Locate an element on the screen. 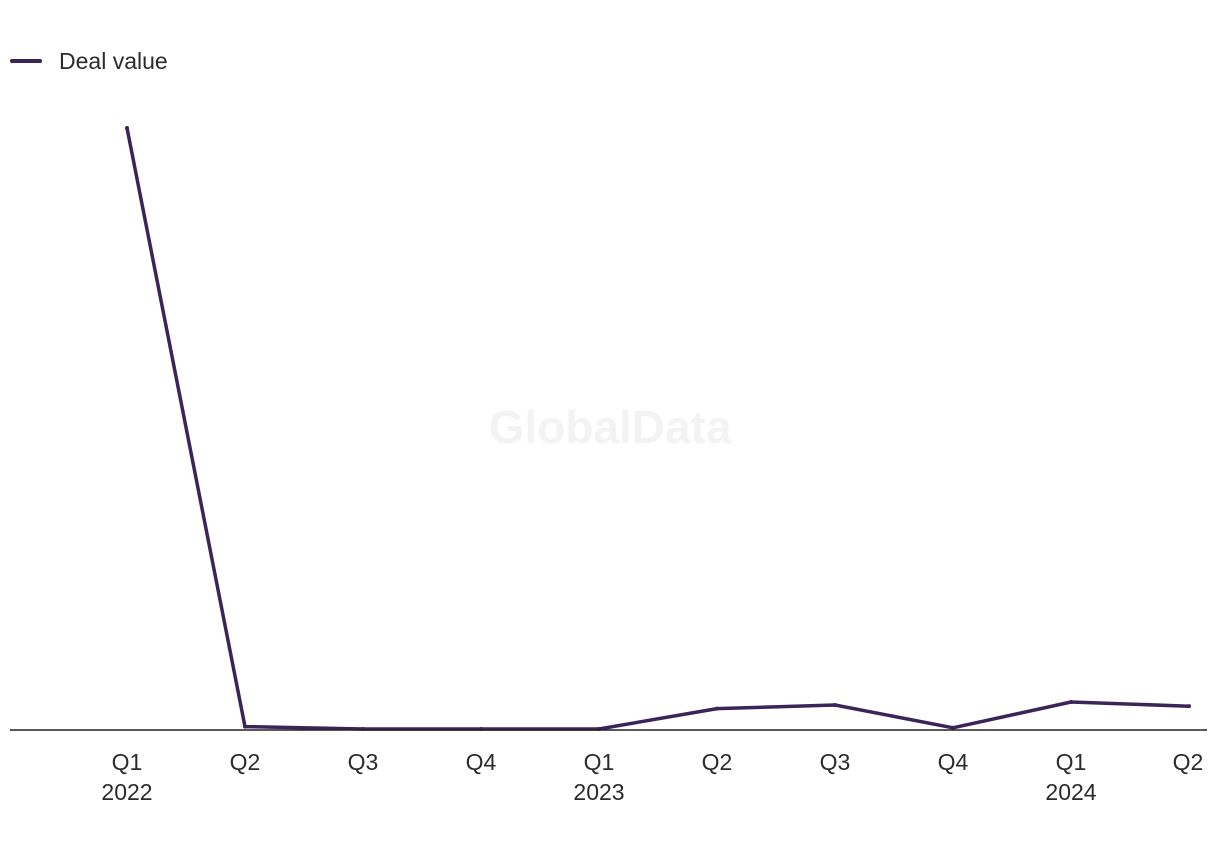  x-tick-year-label: 2023 is located at coordinates (598, 792).